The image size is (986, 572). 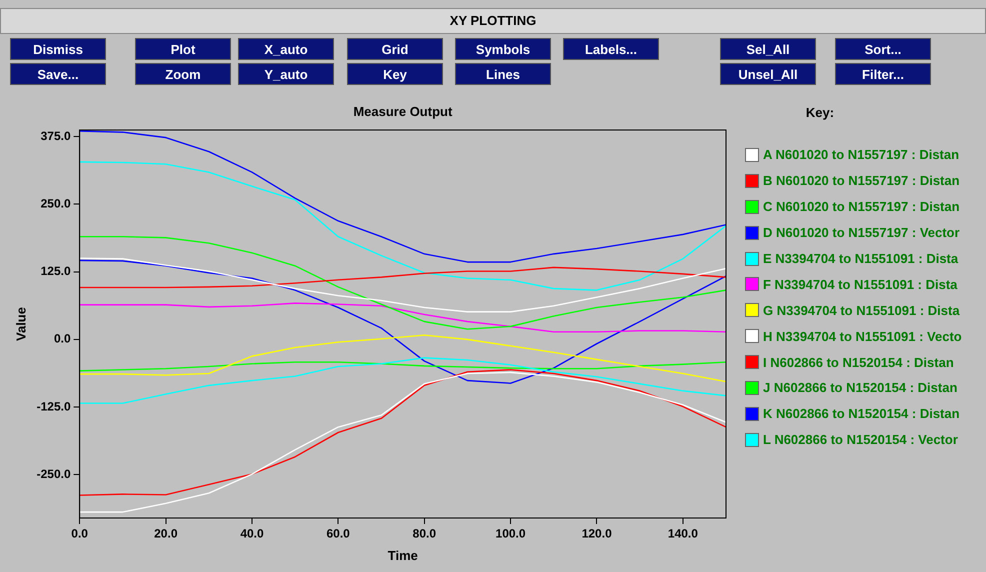 What do you see at coordinates (403, 111) in the screenshot?
I see `chart-title: Measure Output` at bounding box center [403, 111].